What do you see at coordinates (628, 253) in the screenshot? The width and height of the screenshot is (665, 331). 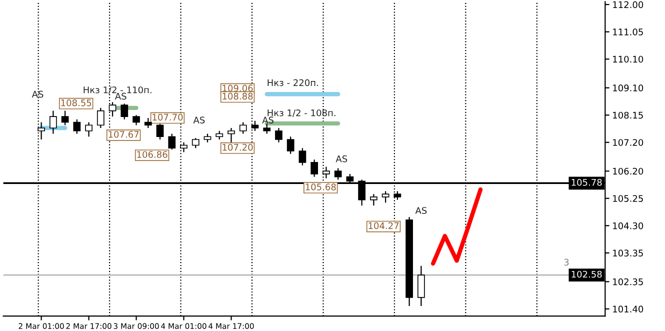 I see `y-tick-label: 103.35` at bounding box center [628, 253].